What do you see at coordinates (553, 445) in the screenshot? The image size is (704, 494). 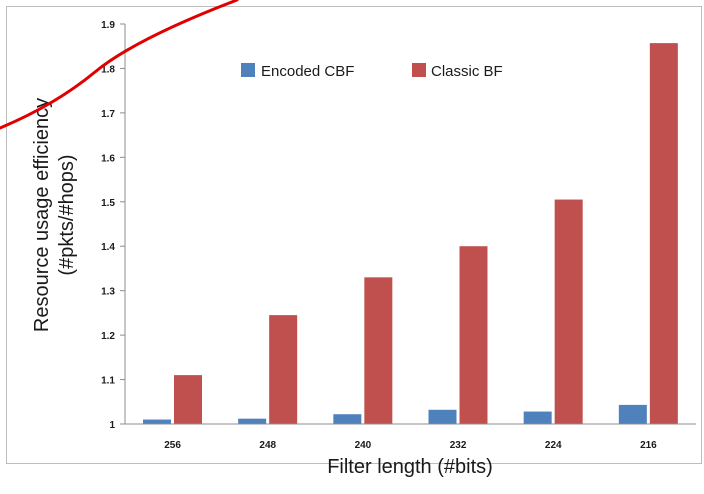 I see `x-tick-label: 224` at bounding box center [553, 445].